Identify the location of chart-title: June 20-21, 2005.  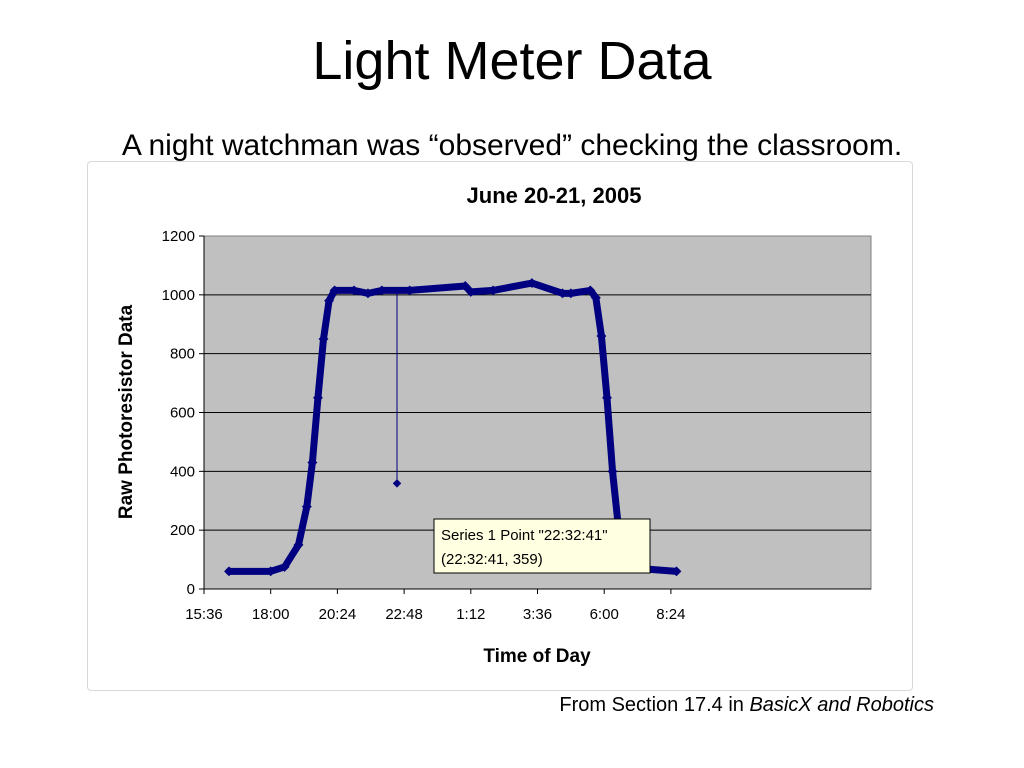
(554, 195).